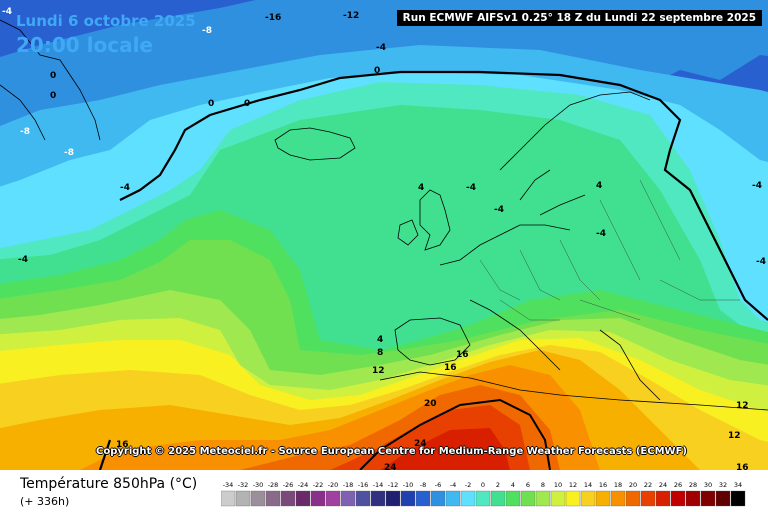 The image size is (768, 512). What do you see at coordinates (288, 485) in the screenshot?
I see `scale-label: -26` at bounding box center [288, 485].